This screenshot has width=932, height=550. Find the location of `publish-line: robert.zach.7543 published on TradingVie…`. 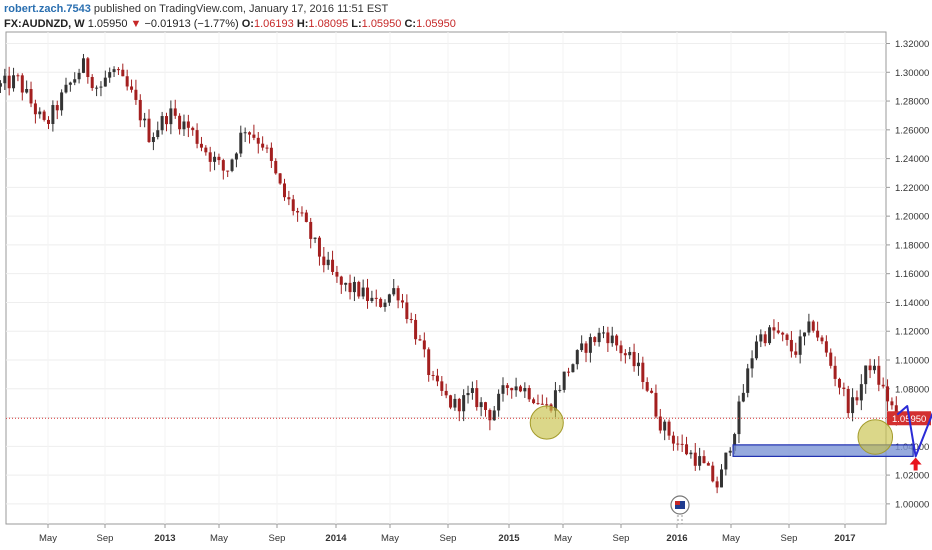

publish-line: robert.zach.7543 published on TradingVie… is located at coordinates (196, 9).